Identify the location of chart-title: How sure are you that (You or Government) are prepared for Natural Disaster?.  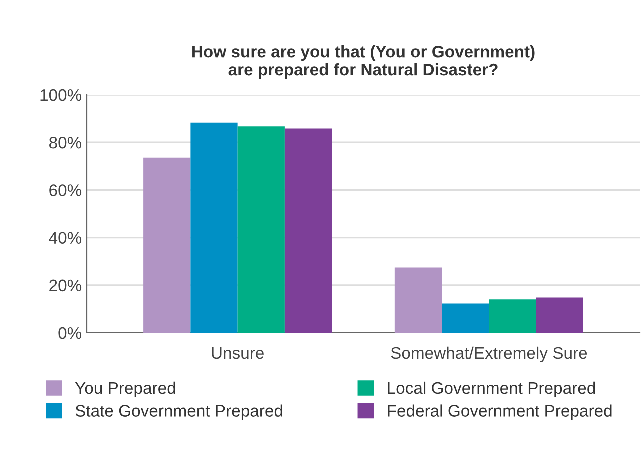
(363, 63).